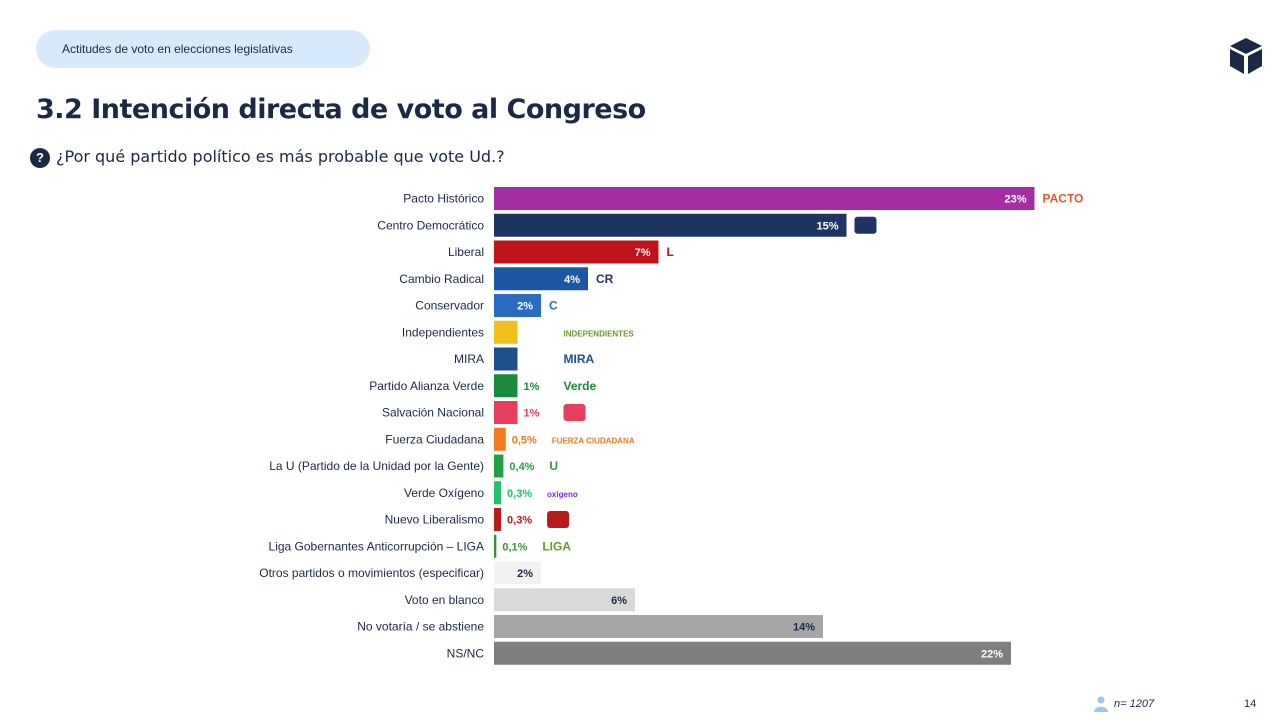  I want to click on value-label: 0,5%, so click(524, 440).